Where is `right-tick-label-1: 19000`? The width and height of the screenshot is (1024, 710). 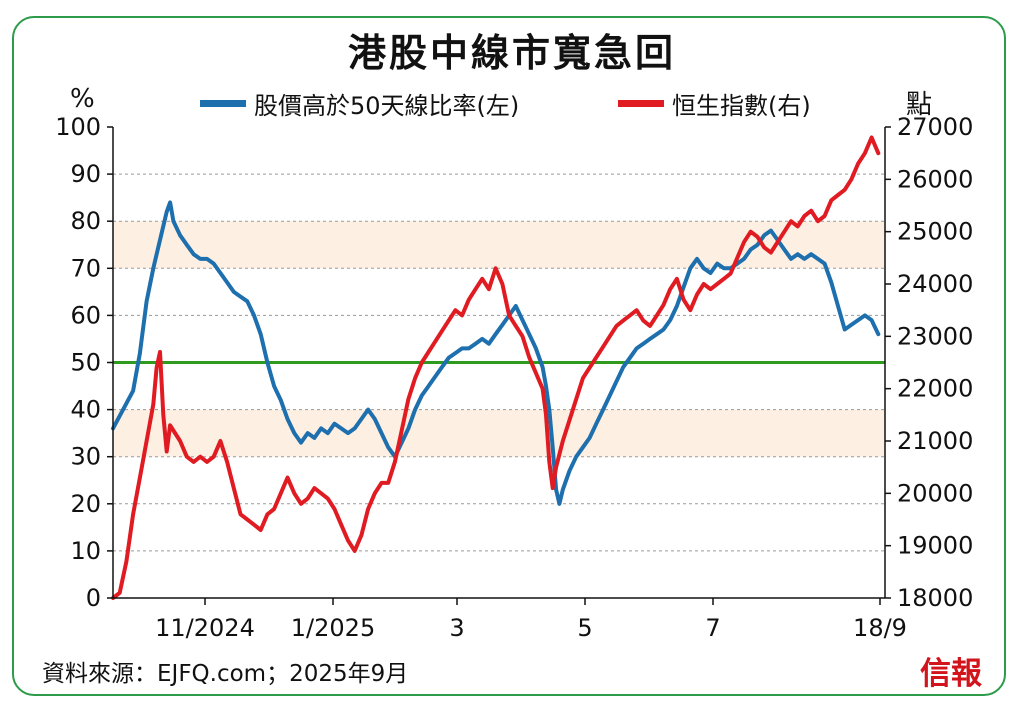 right-tick-label-1: 19000 is located at coordinates (935, 546).